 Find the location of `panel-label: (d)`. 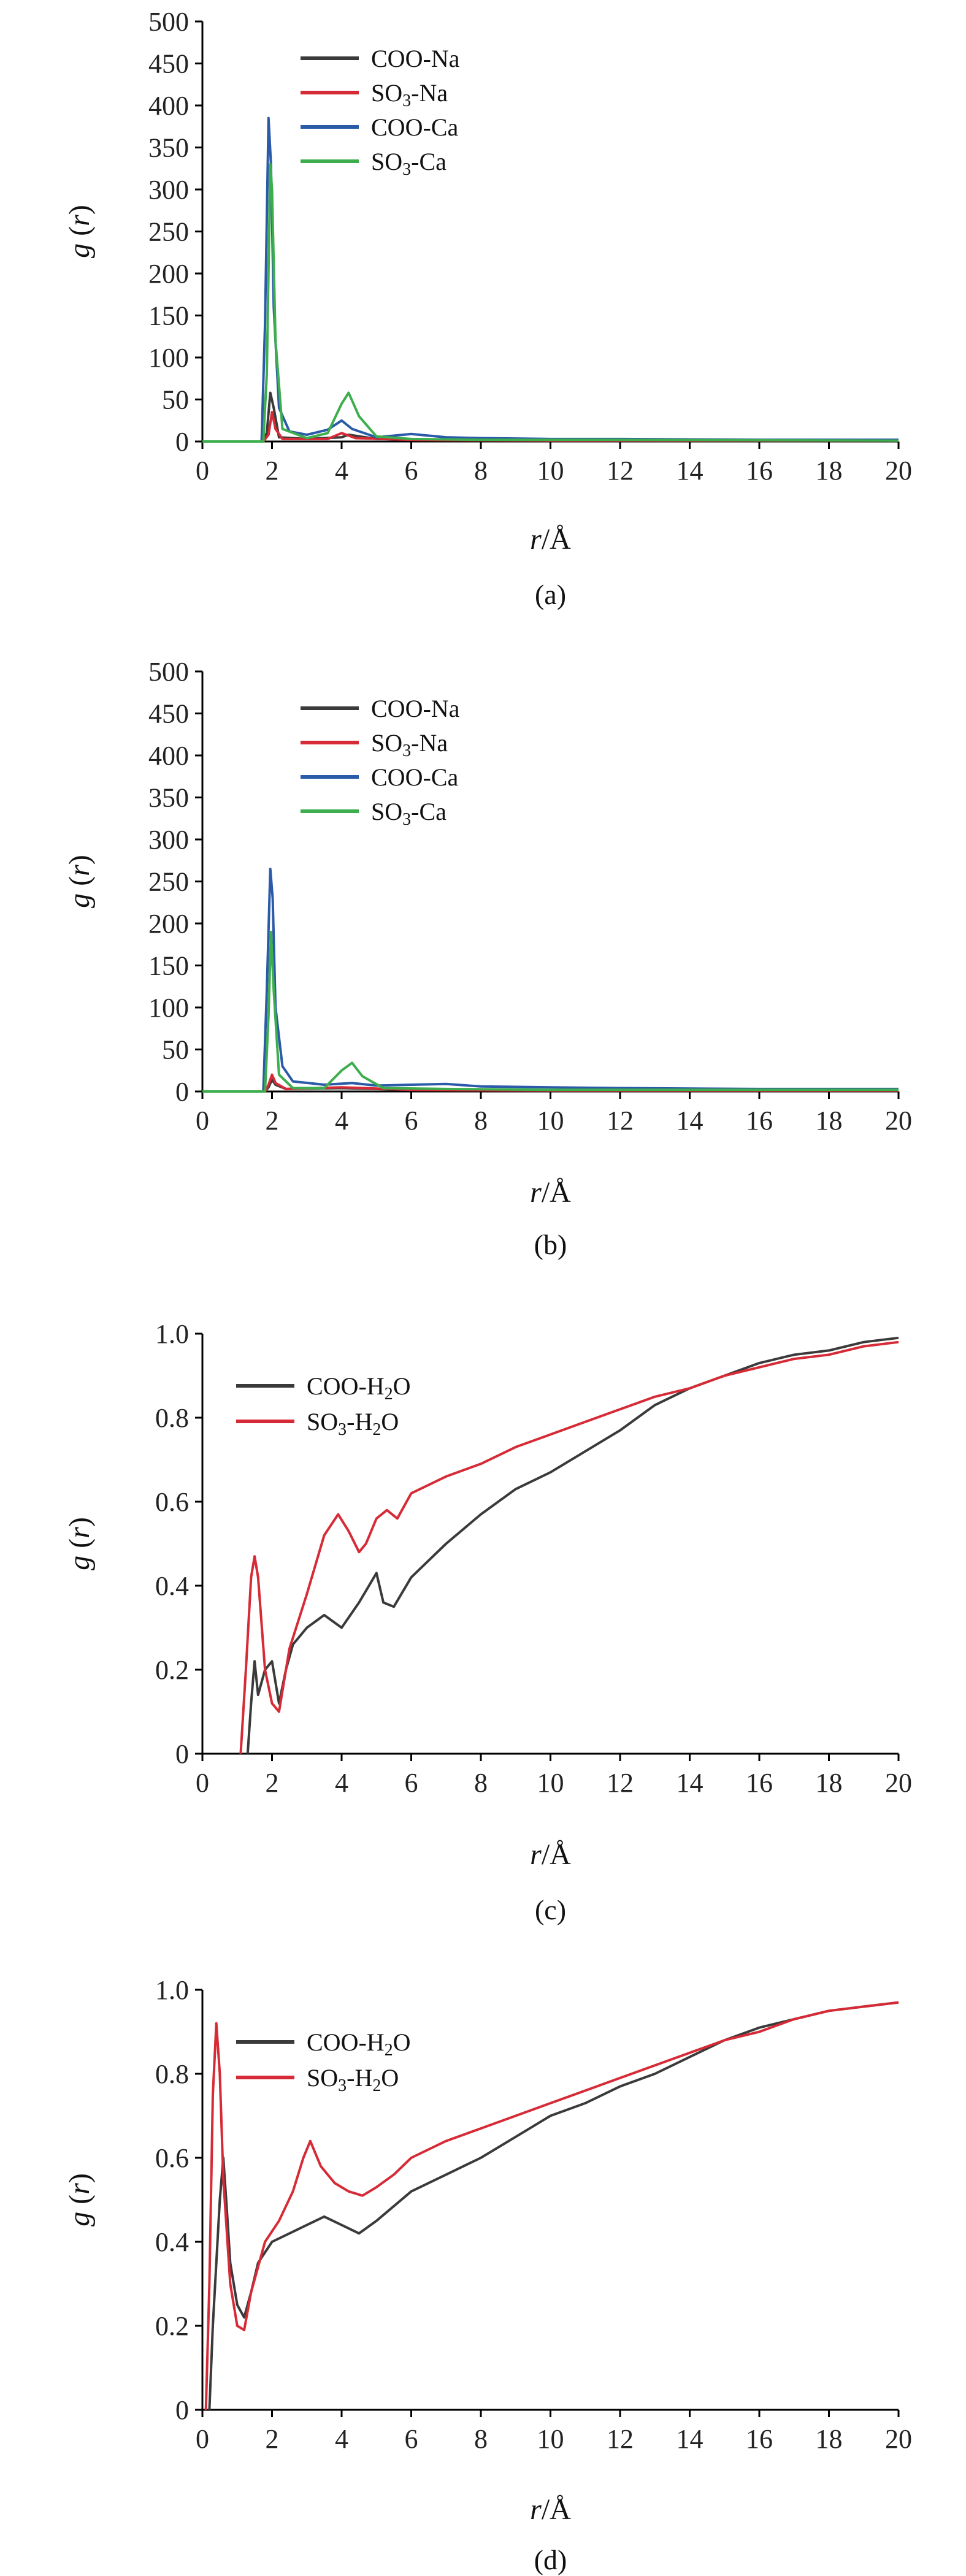

panel-label: (d) is located at coordinates (550, 2559).